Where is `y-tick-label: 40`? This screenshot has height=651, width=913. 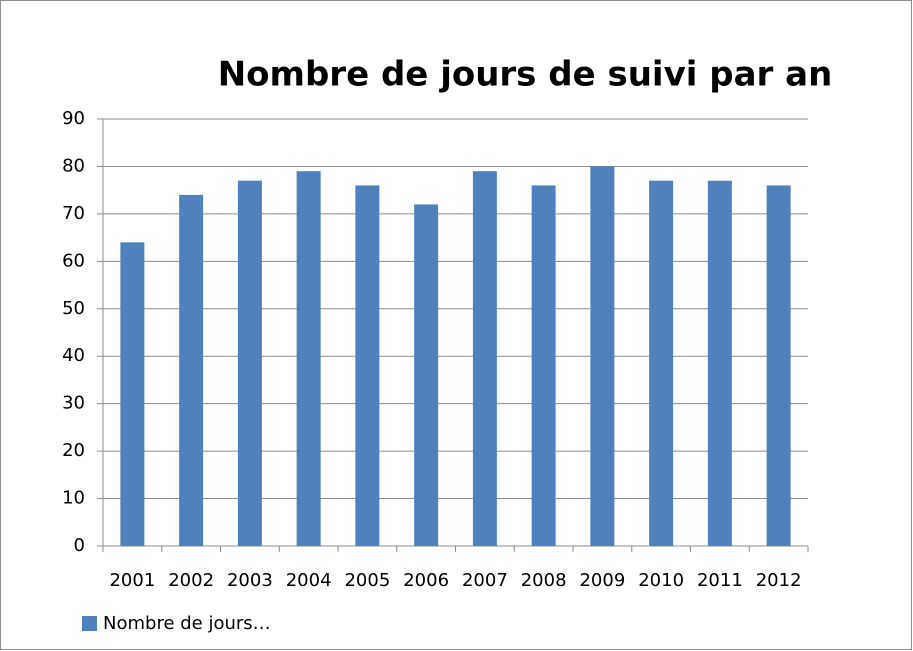 y-tick-label: 40 is located at coordinates (73, 355).